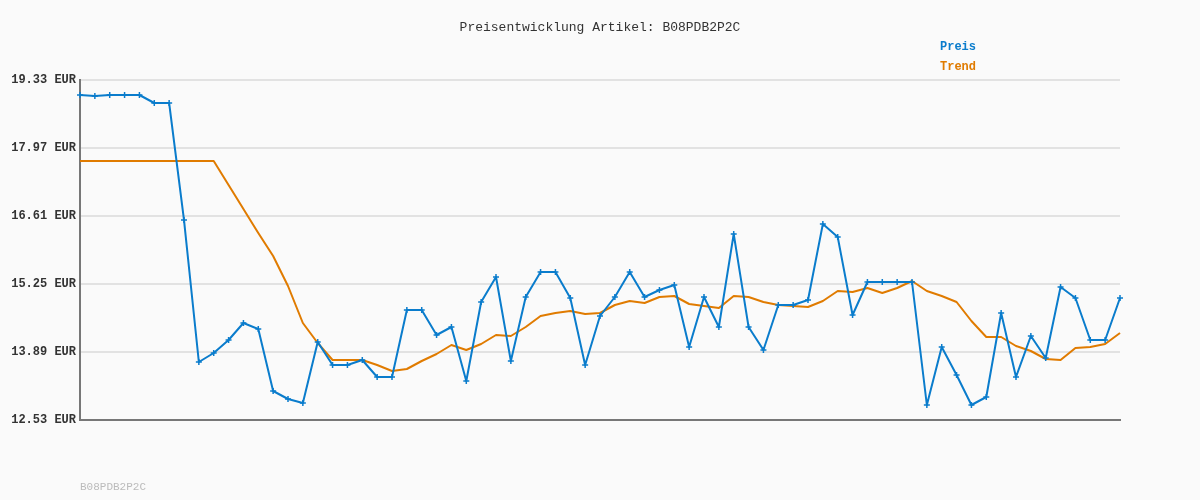 This screenshot has width=1200, height=500. What do you see at coordinates (44, 420) in the screenshot?
I see `y-tick-label: 12.53 EUR` at bounding box center [44, 420].